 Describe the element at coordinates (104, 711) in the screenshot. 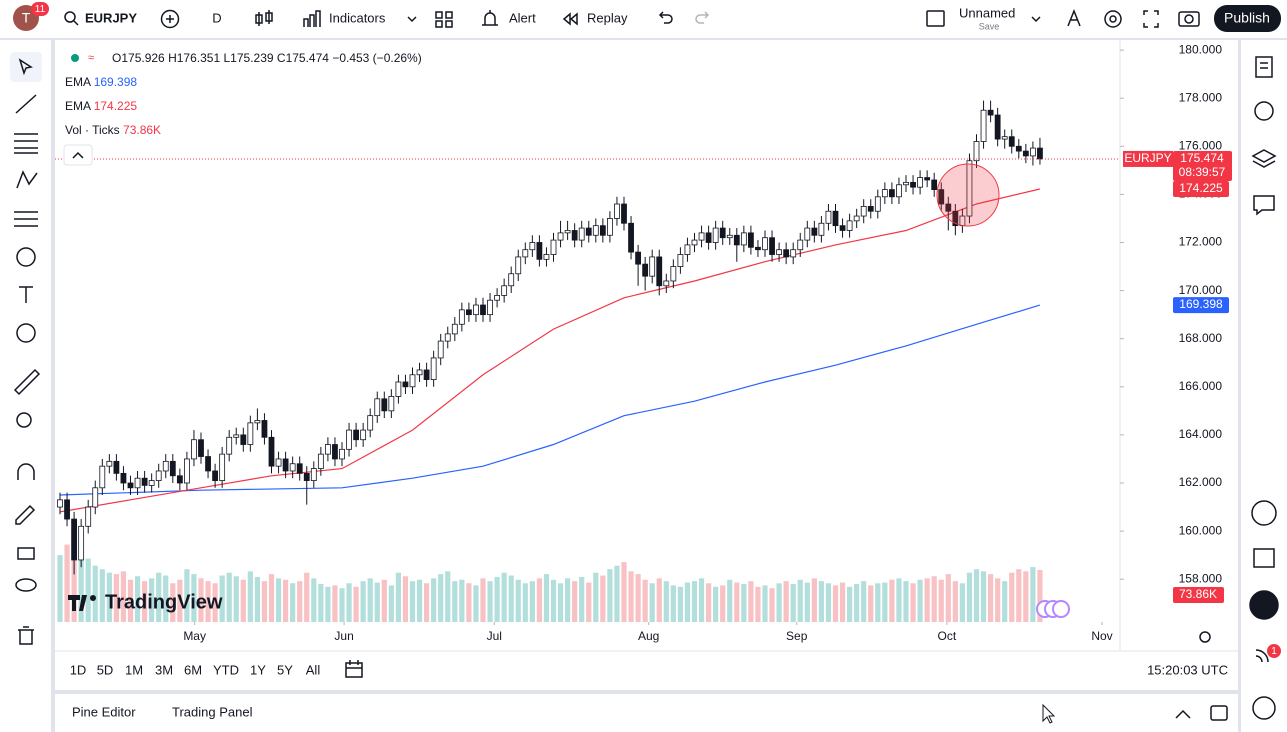

I see `panel-tab: Pine Editor` at that location.